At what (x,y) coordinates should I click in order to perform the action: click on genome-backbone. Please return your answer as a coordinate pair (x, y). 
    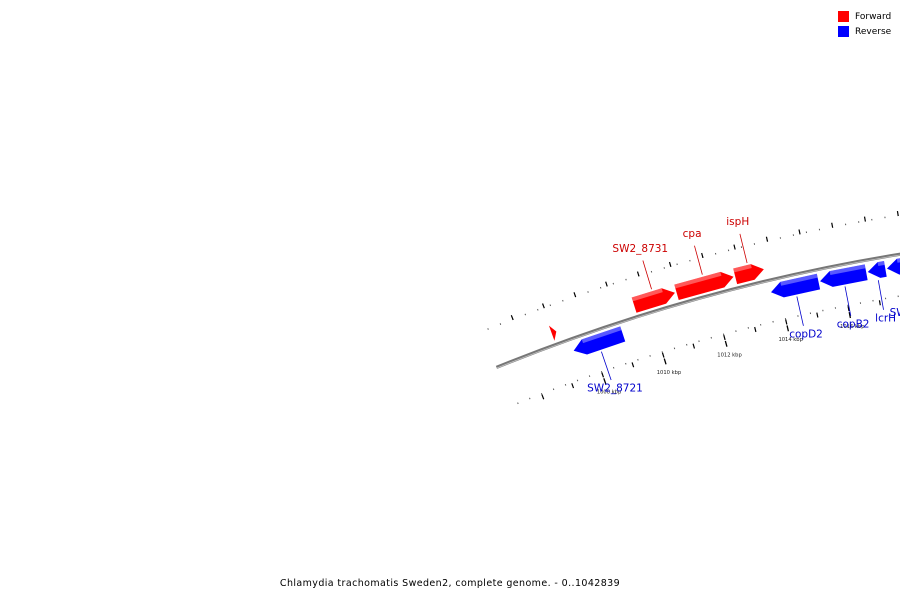
    Looking at the image, I should click on (697, 310).